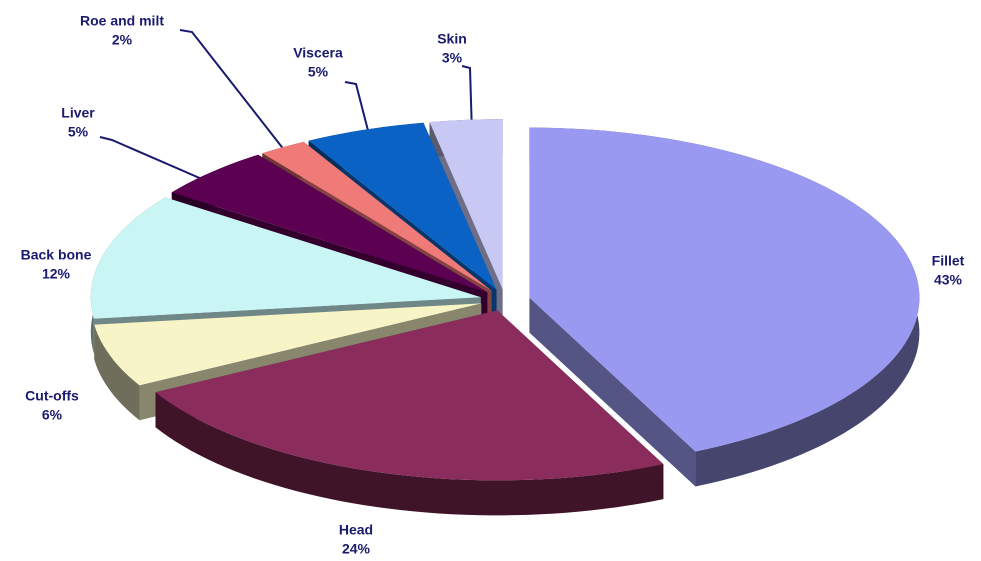 This screenshot has width=981, height=561. Describe the element at coordinates (356, 549) in the screenshot. I see `slice-value-label: 24%` at that location.